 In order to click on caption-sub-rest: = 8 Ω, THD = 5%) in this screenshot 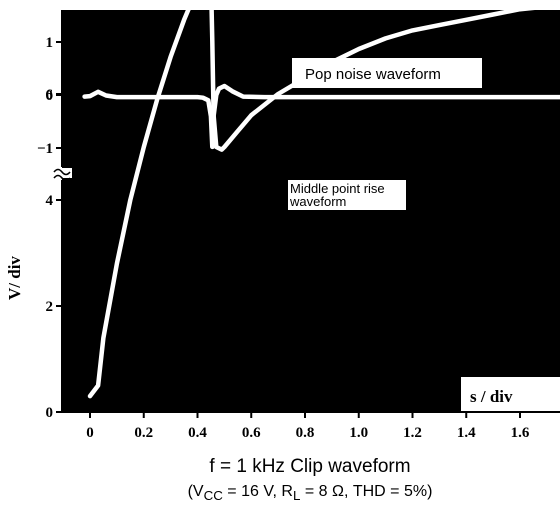, I will do `click(366, 491)`.